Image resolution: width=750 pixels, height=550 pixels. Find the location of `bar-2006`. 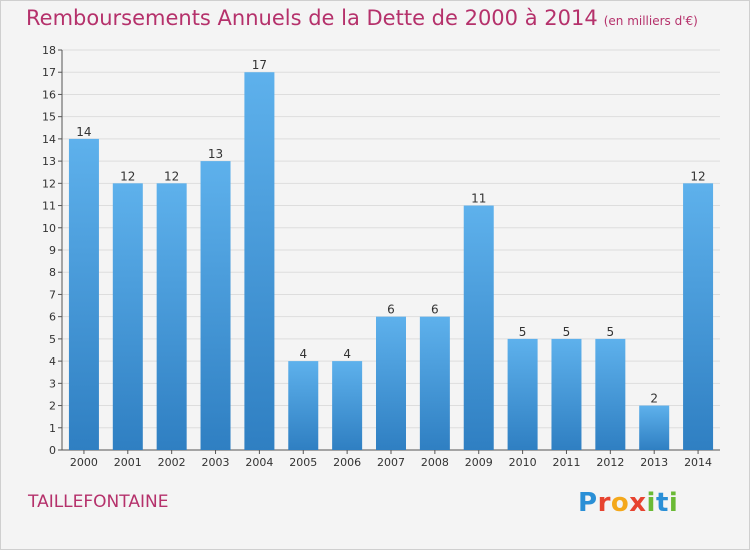

bar-2006 is located at coordinates (347, 405).